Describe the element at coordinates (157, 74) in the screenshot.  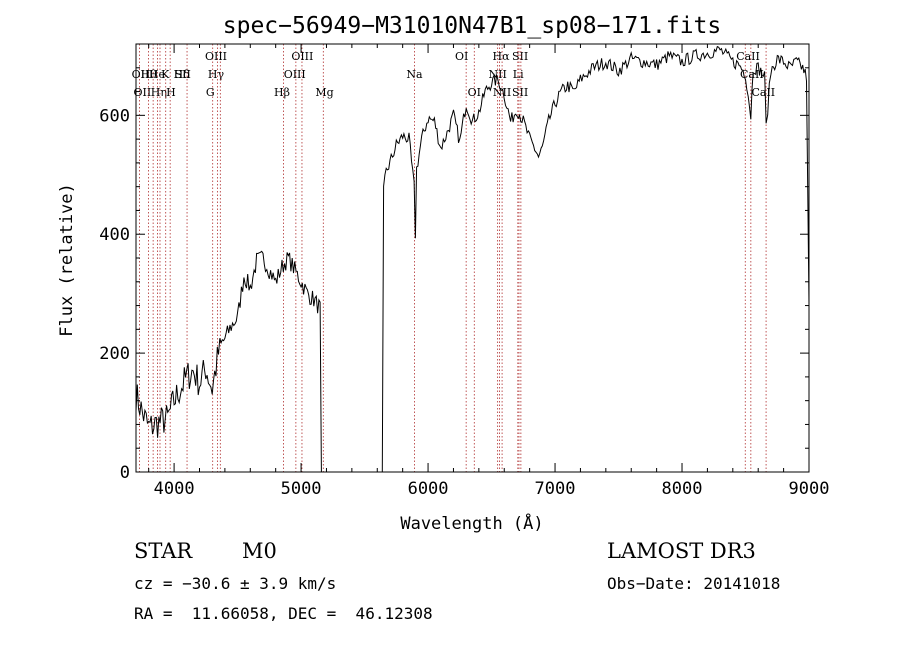
I see `line-label-extra-1: He` at that location.